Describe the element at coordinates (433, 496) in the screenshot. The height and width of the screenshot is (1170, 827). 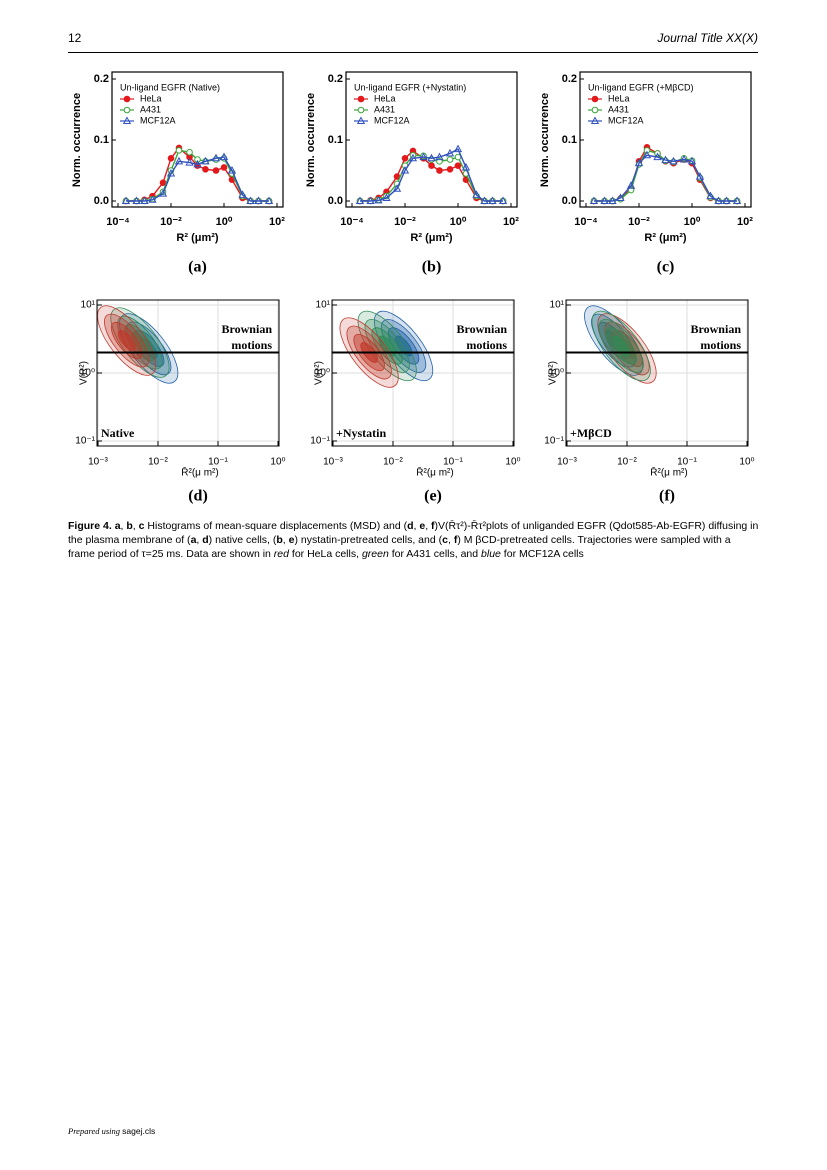
I see `panel-label: (e)` at that location.